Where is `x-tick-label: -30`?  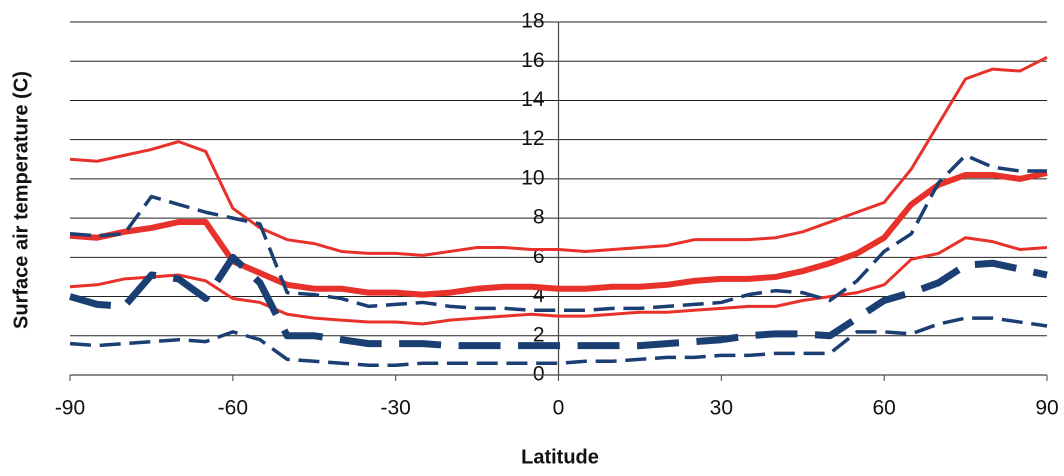
x-tick-label: -30 is located at coordinates (395, 408).